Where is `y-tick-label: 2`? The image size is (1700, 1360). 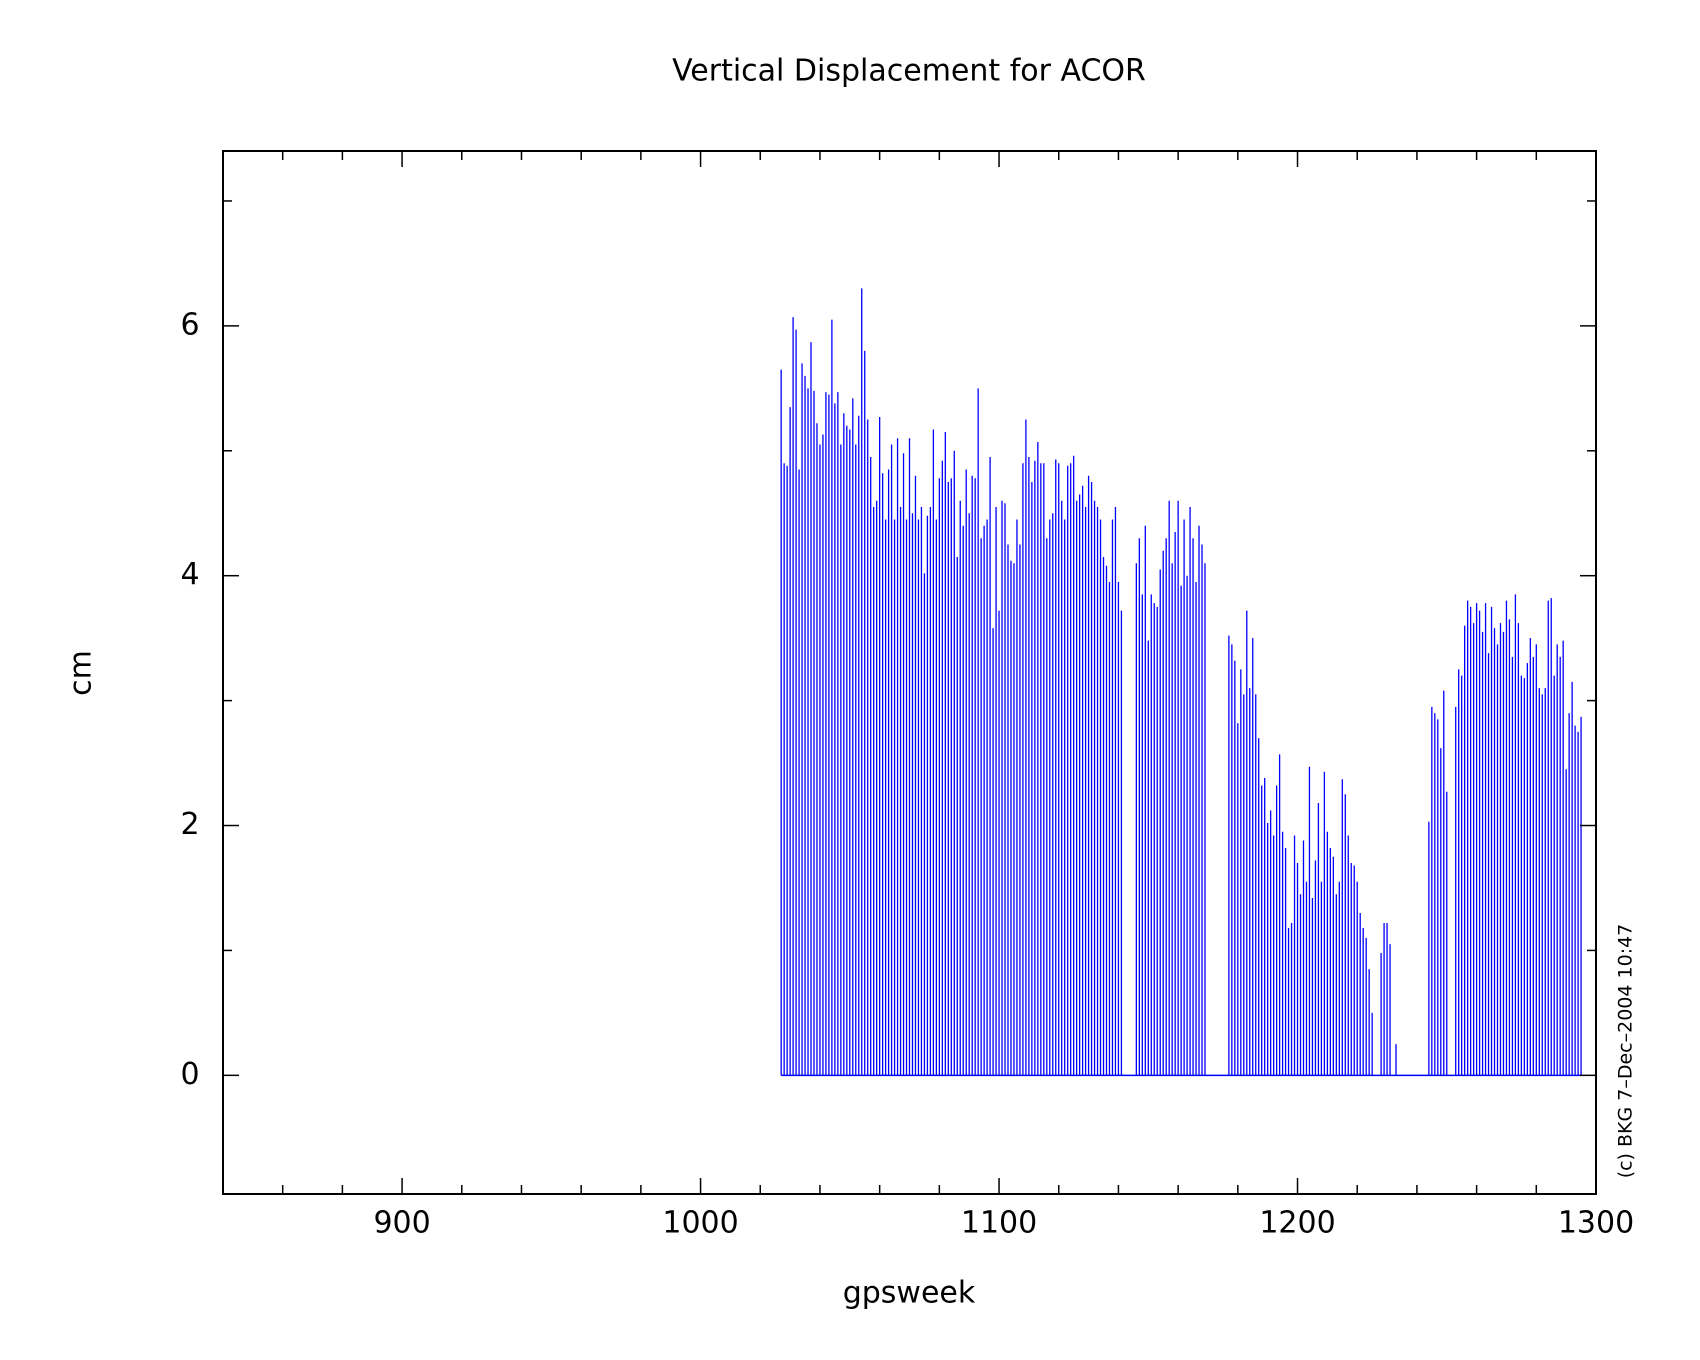 y-tick-label: 2 is located at coordinates (189, 824).